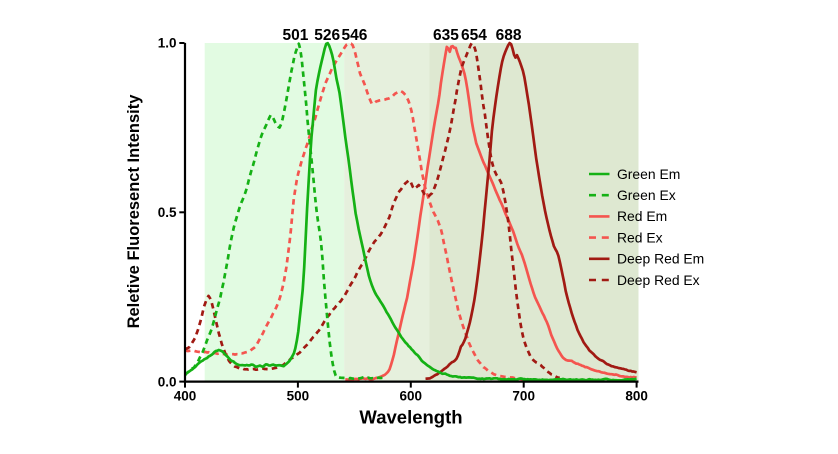 The image size is (838, 454). I want to click on svg-text: 500, so click(298, 396).